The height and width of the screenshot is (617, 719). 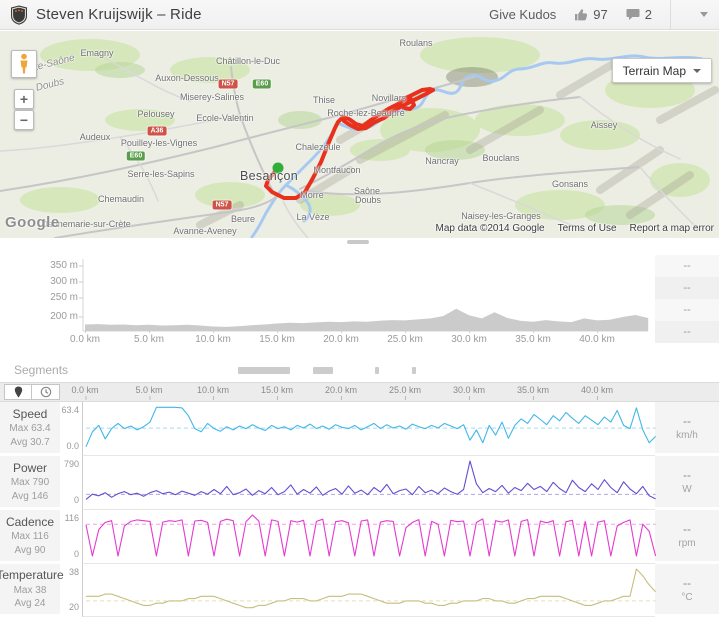 What do you see at coordinates (32, 222) in the screenshot?
I see `google-logo: Google` at bounding box center [32, 222].